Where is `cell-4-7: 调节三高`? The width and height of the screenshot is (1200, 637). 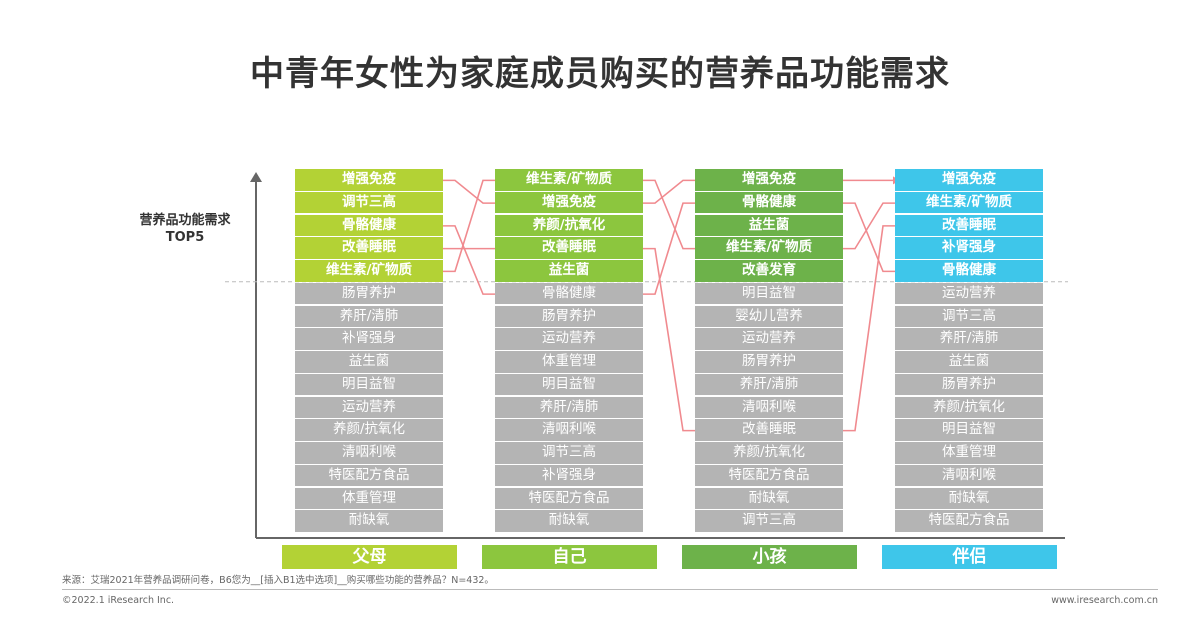
cell-4-7: 调节三高 is located at coordinates (969, 316).